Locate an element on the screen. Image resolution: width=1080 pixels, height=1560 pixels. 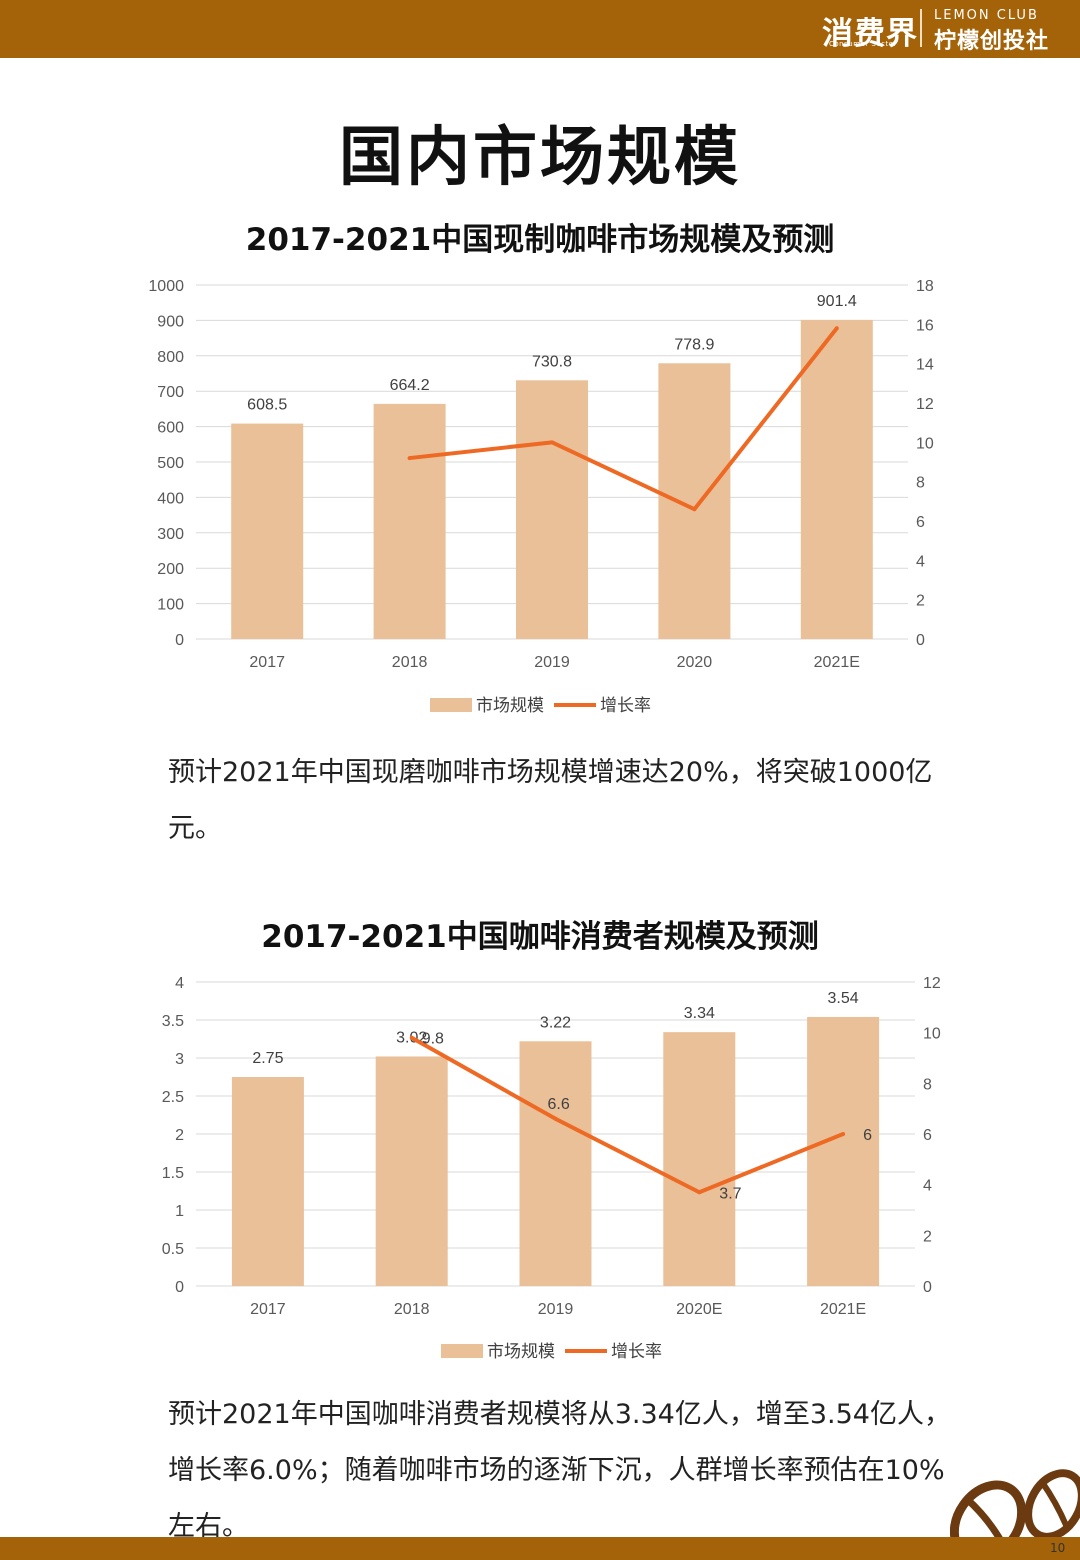
chart2-y-left-tick: 2.5 is located at coordinates (173, 1097).